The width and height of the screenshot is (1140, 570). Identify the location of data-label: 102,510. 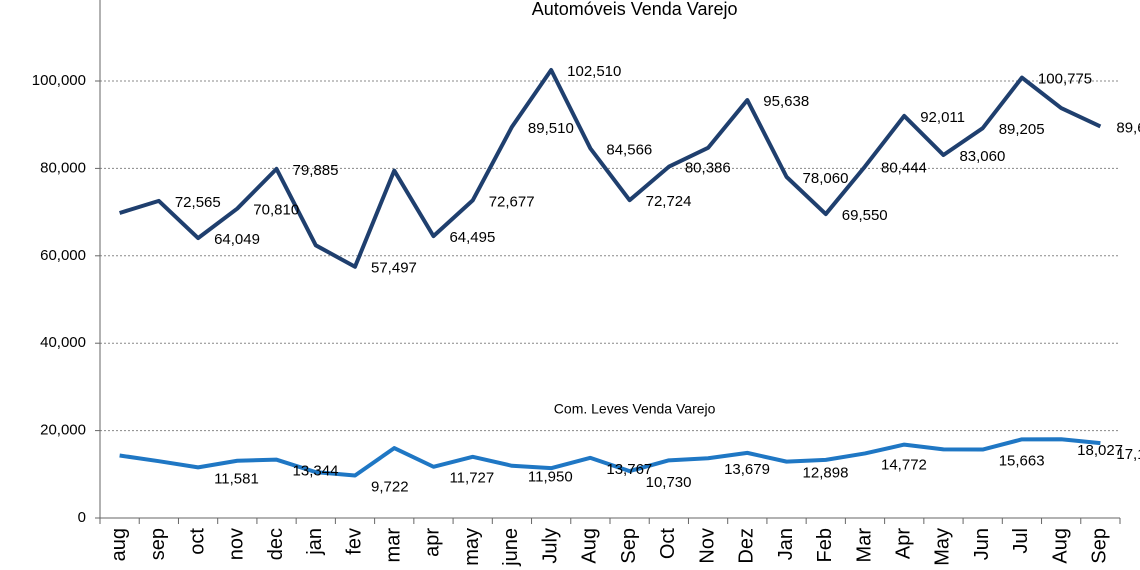
(594, 71).